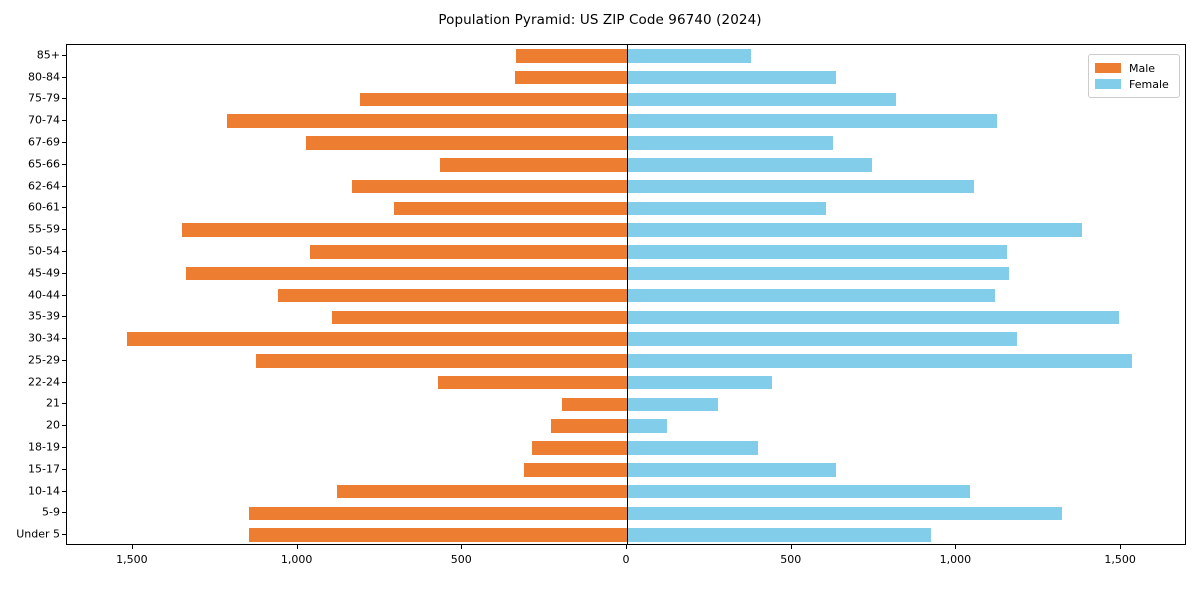  Describe the element at coordinates (1142, 68) in the screenshot. I see `legend-label-male: Male` at that location.